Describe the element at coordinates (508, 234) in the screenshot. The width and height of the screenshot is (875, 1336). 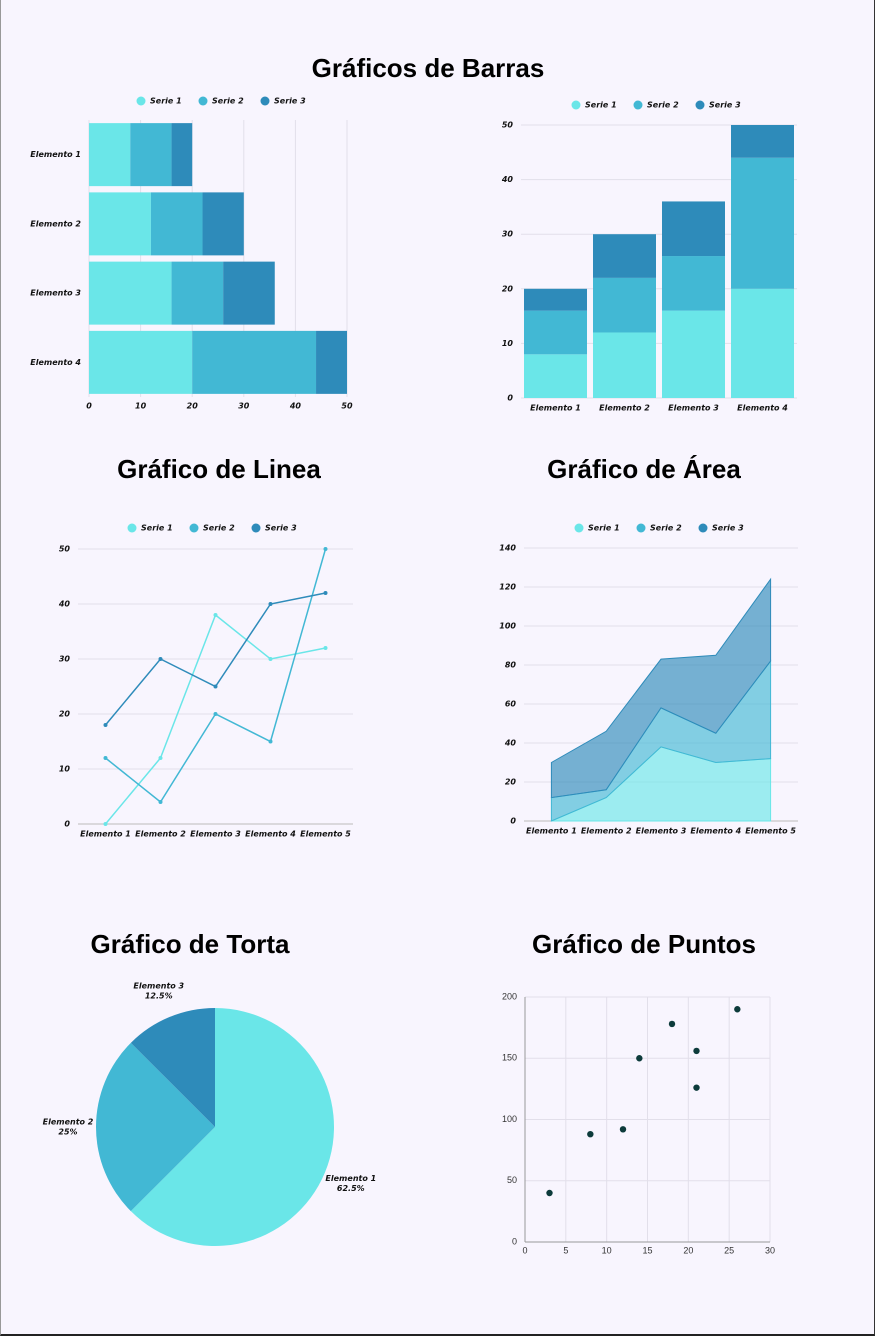
I see `y-tick-label: 30` at that location.